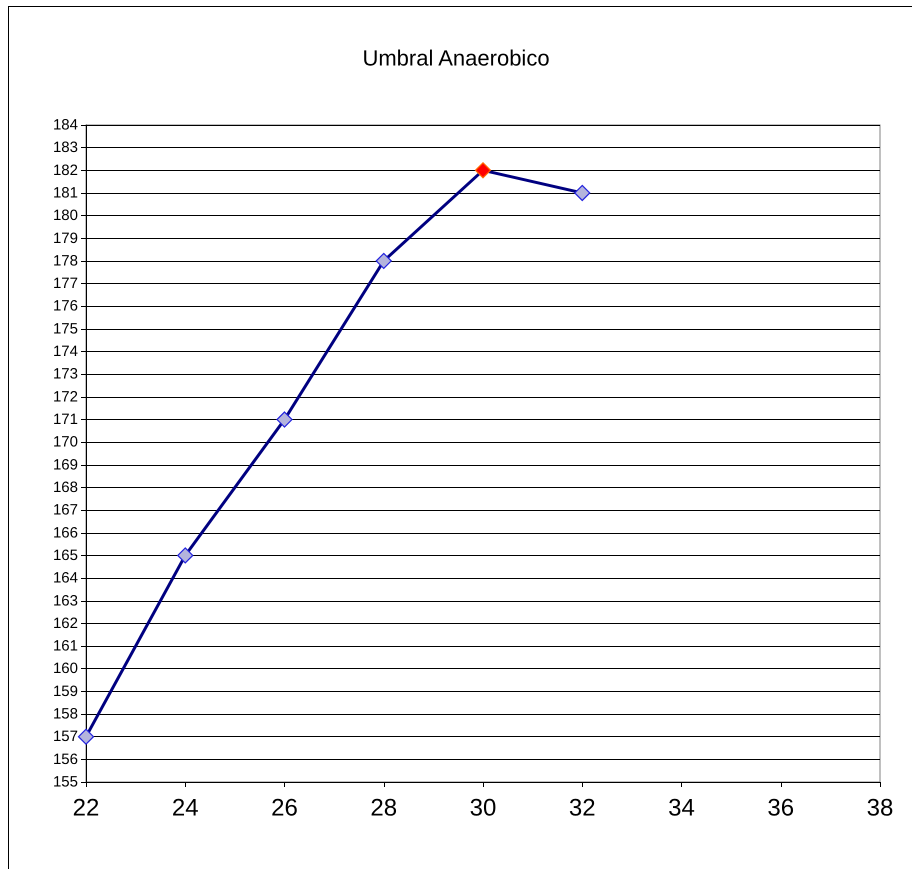  Describe the element at coordinates (681, 808) in the screenshot. I see `x-tick-label: 34` at that location.